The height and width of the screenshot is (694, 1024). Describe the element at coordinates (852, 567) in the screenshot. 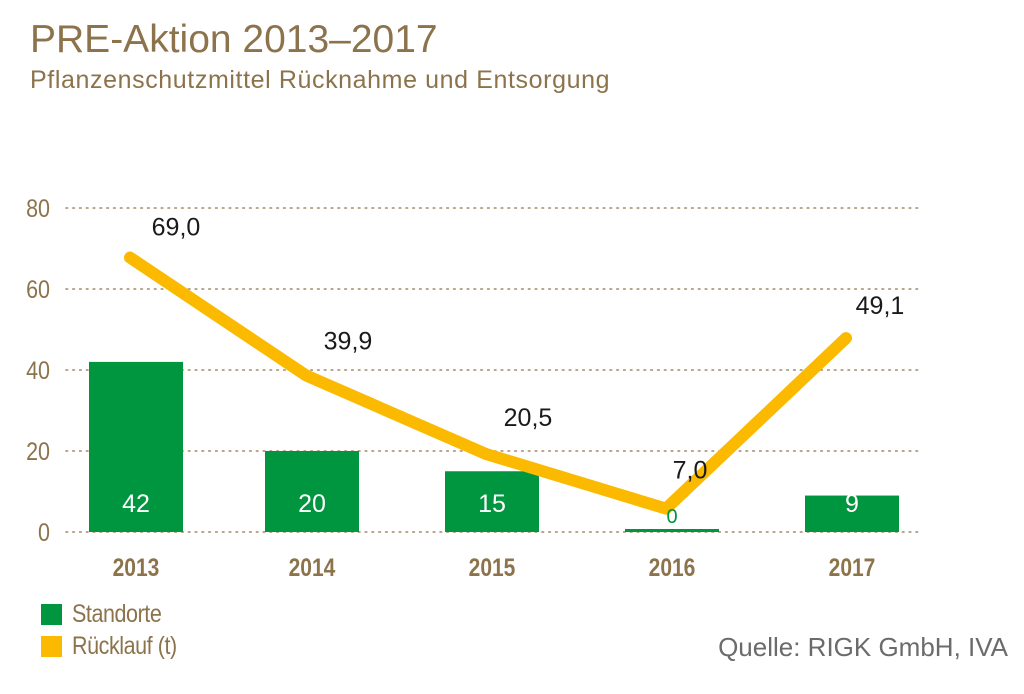

I see `x-tick-label-2017: 2017` at that location.